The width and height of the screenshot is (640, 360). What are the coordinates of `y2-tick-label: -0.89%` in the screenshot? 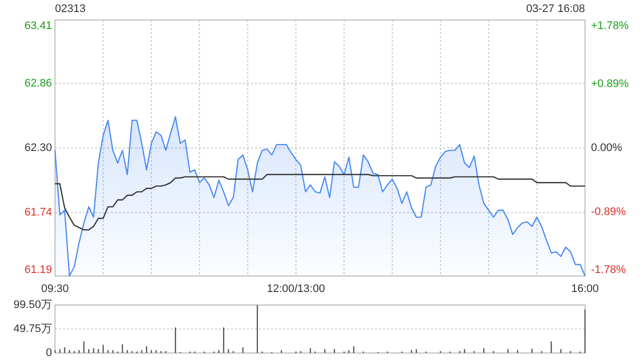 It's located at (608, 212).